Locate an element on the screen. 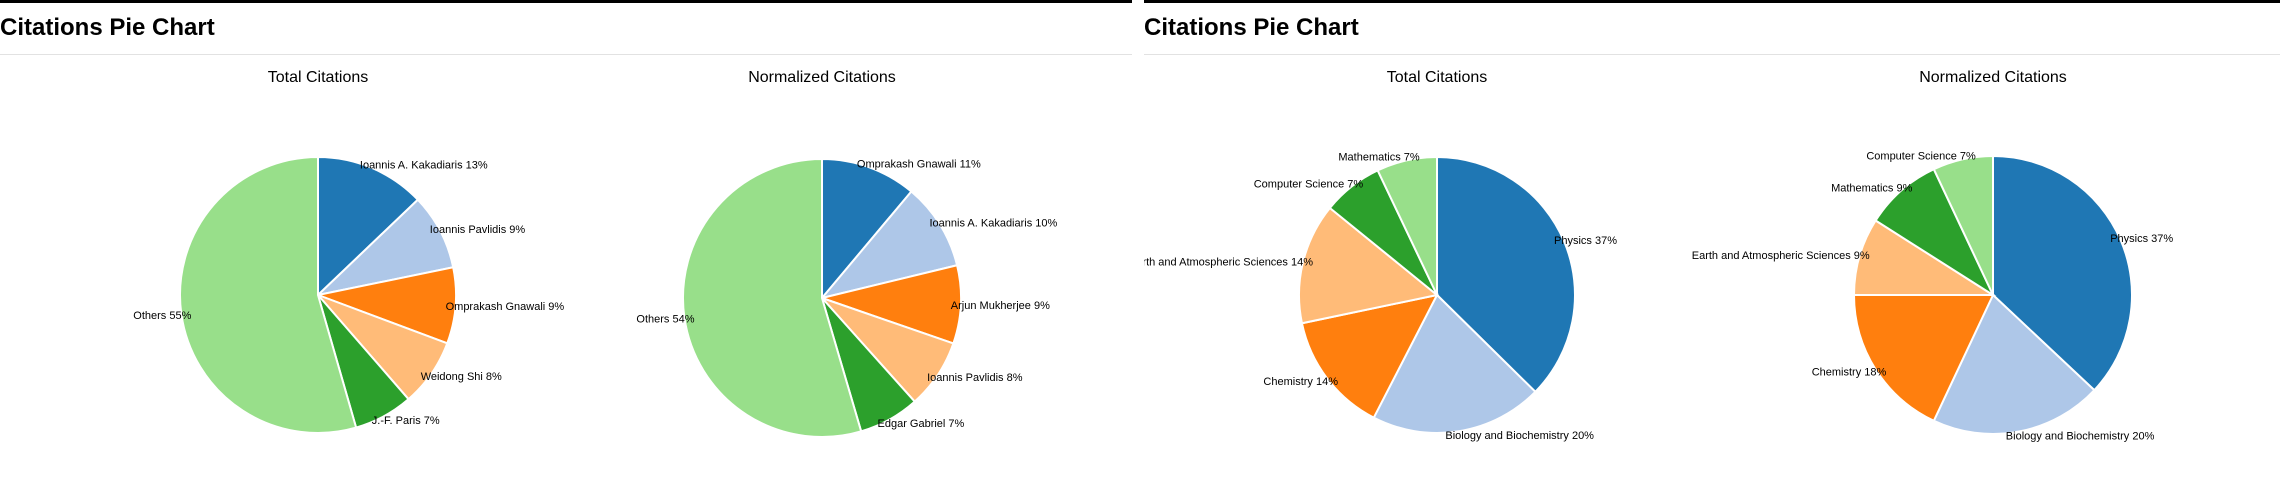  left-panel-title: Citations Pie Chart is located at coordinates (107, 27).